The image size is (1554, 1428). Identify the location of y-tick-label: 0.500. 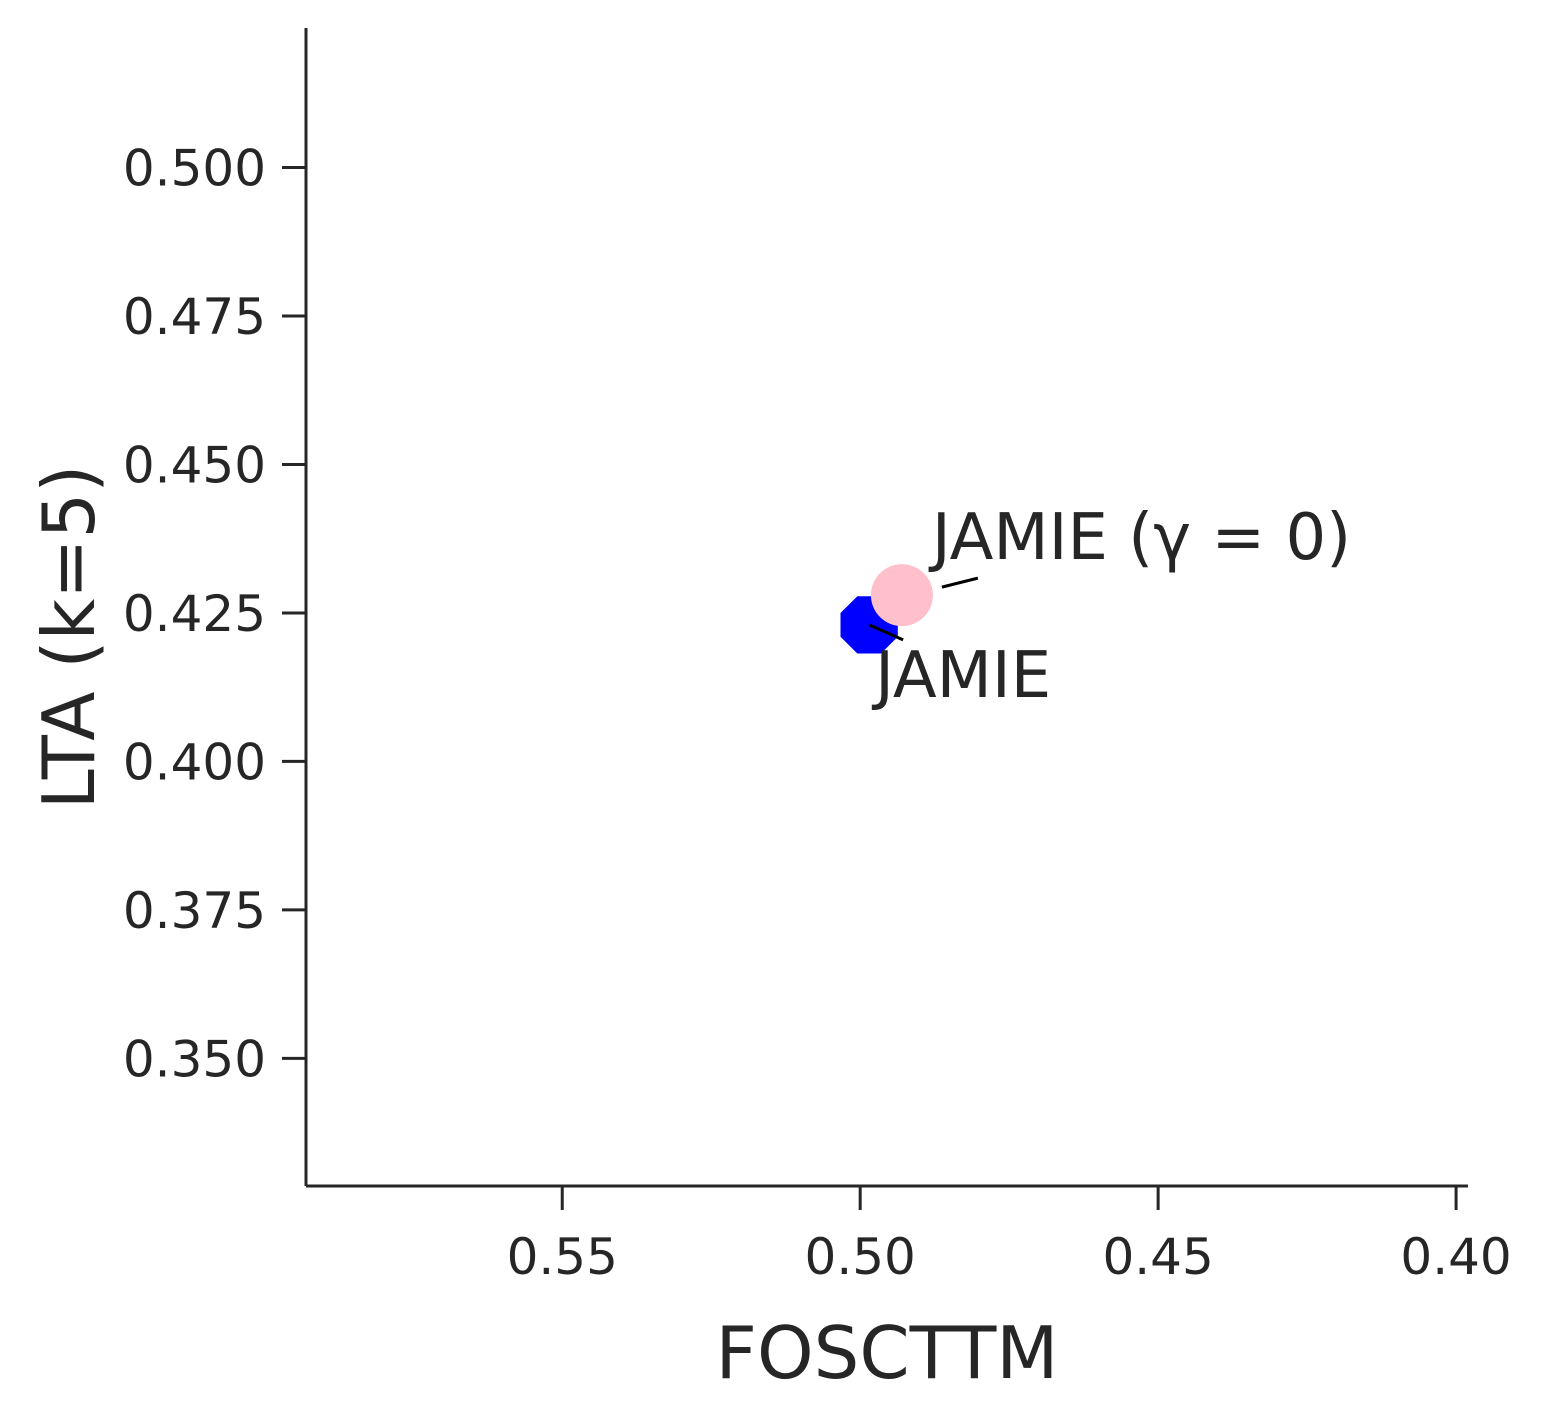
(194, 169).